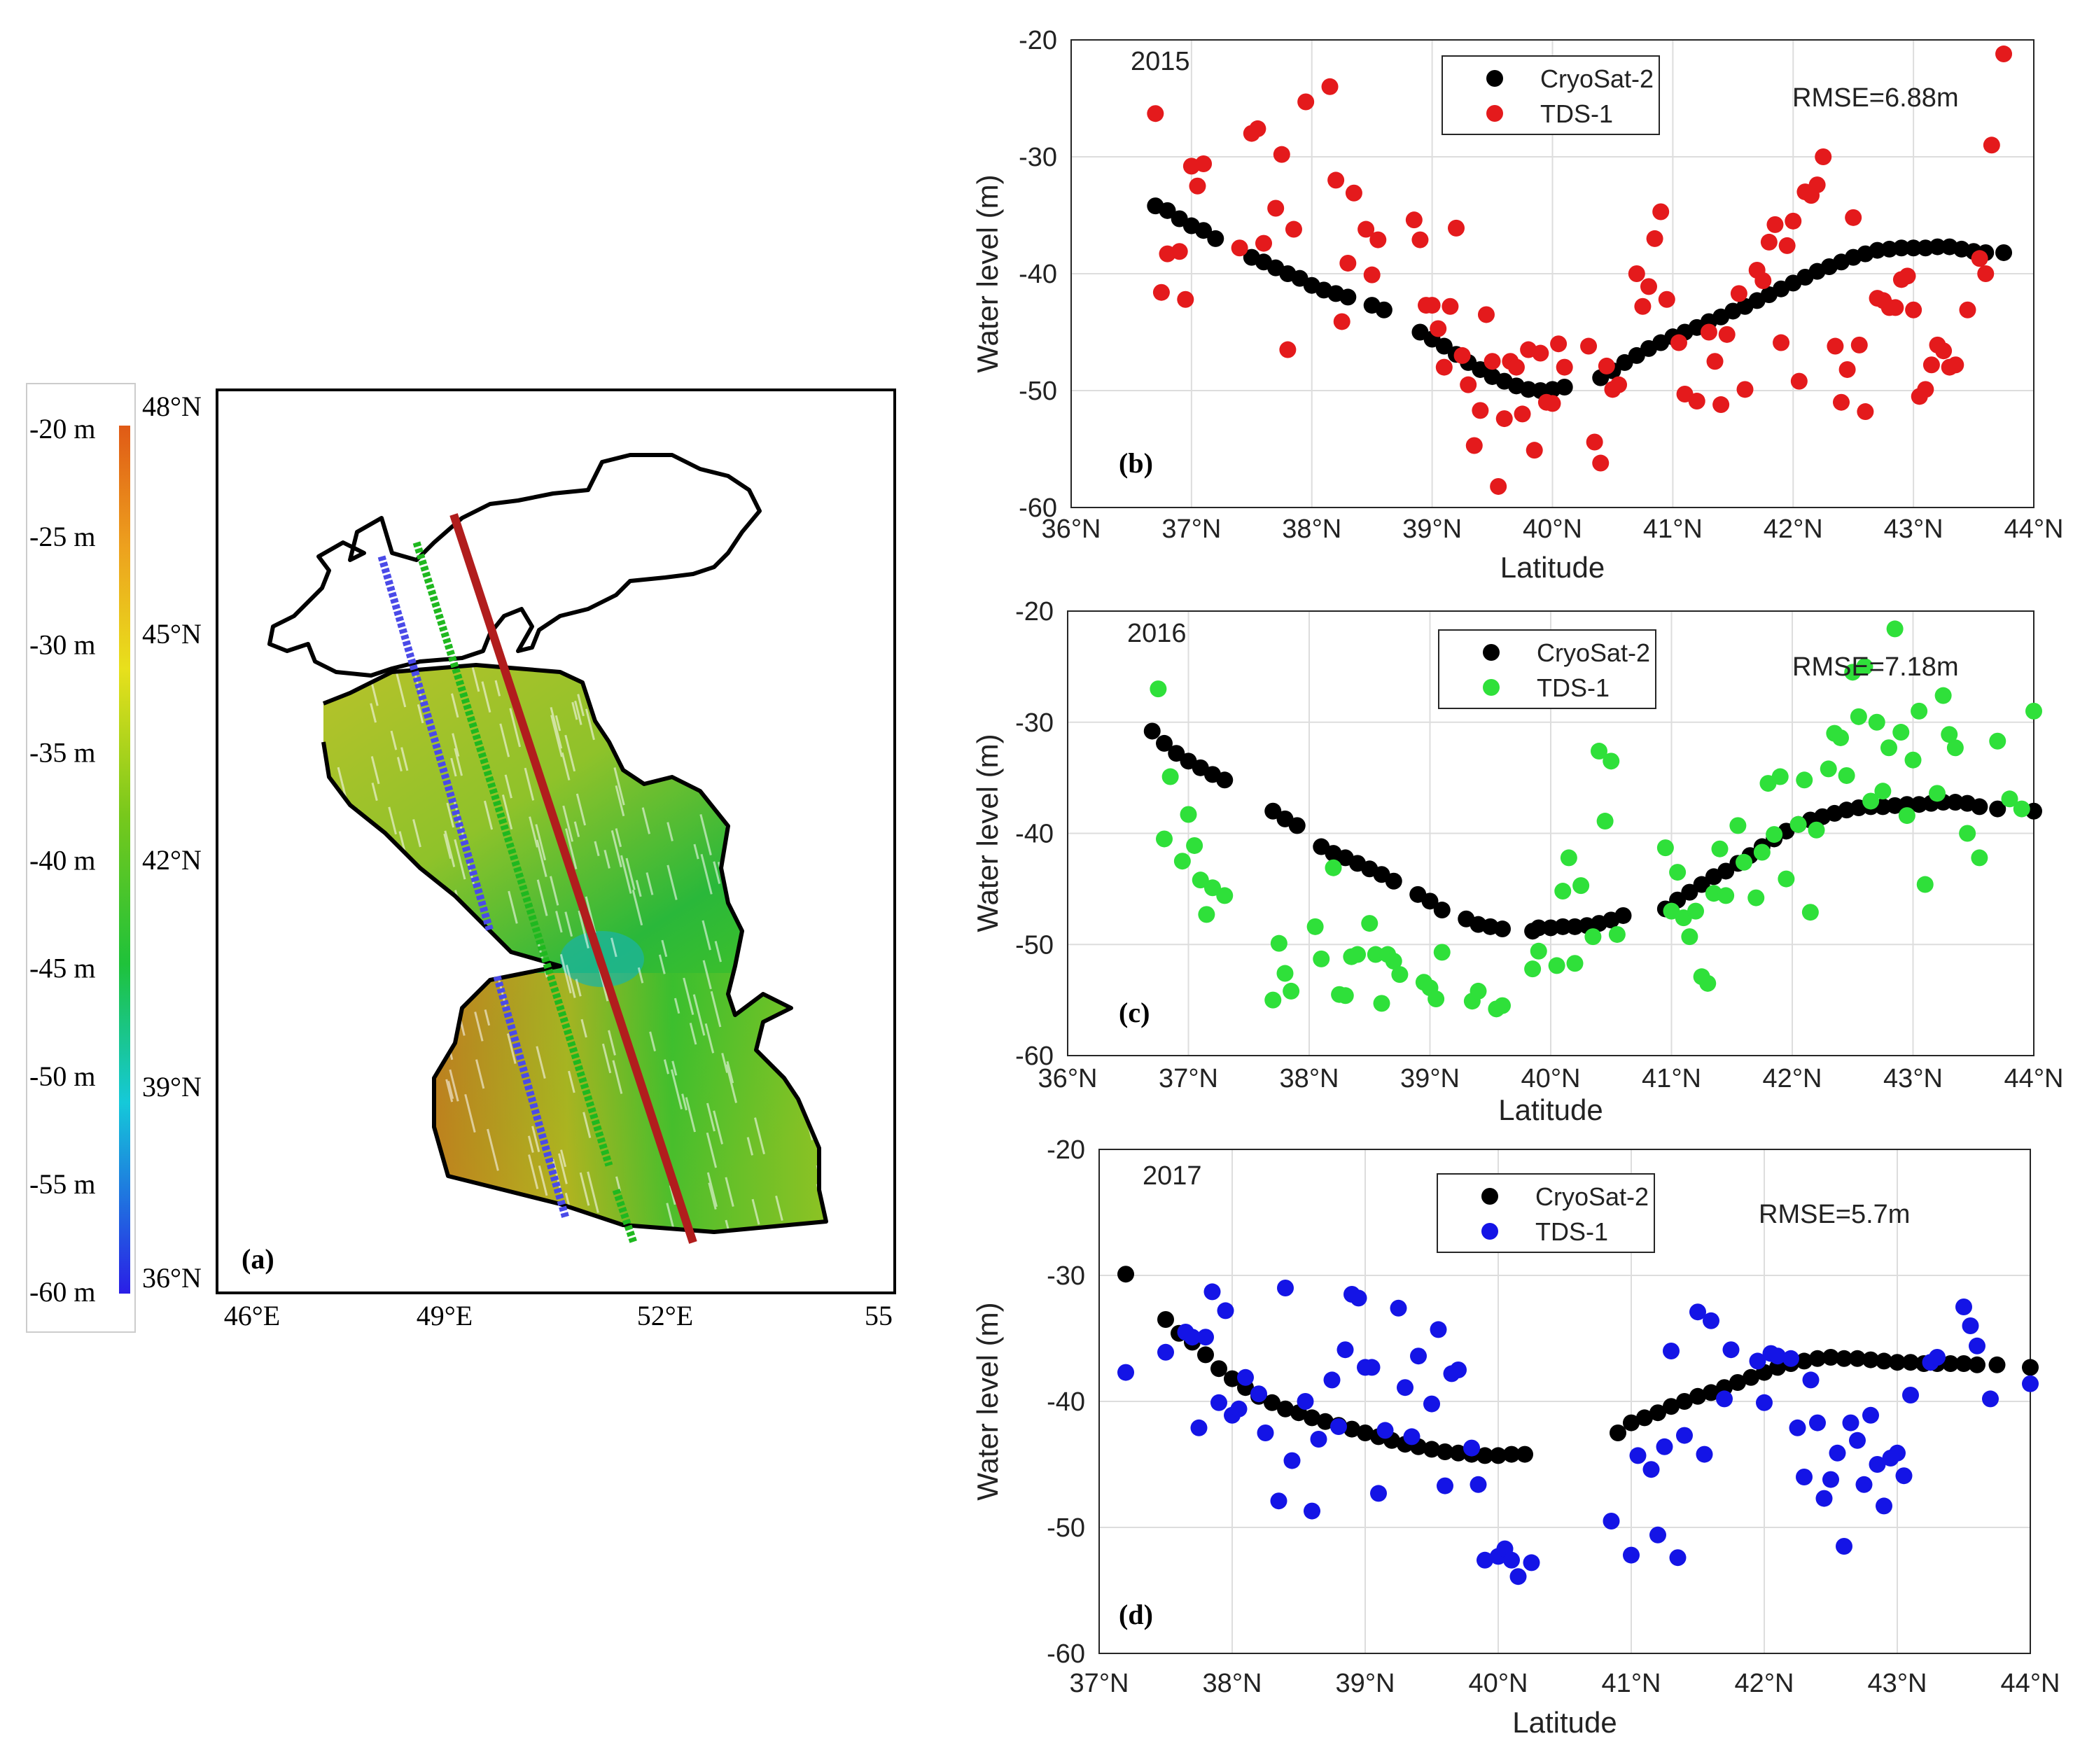  I want to click on x-tick-label: 40°N, so click(1498, 1683).